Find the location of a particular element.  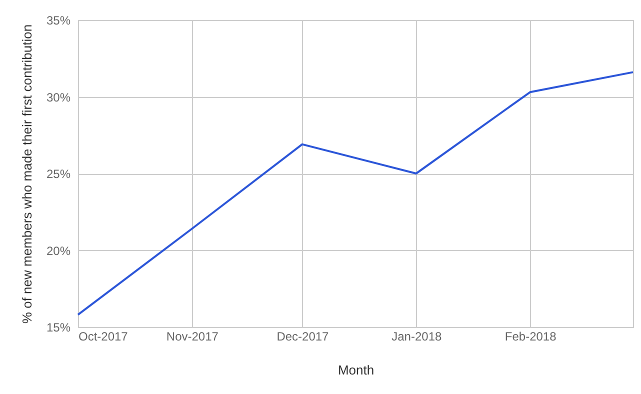

x-tick-label: Dec-2017 is located at coordinates (303, 337).